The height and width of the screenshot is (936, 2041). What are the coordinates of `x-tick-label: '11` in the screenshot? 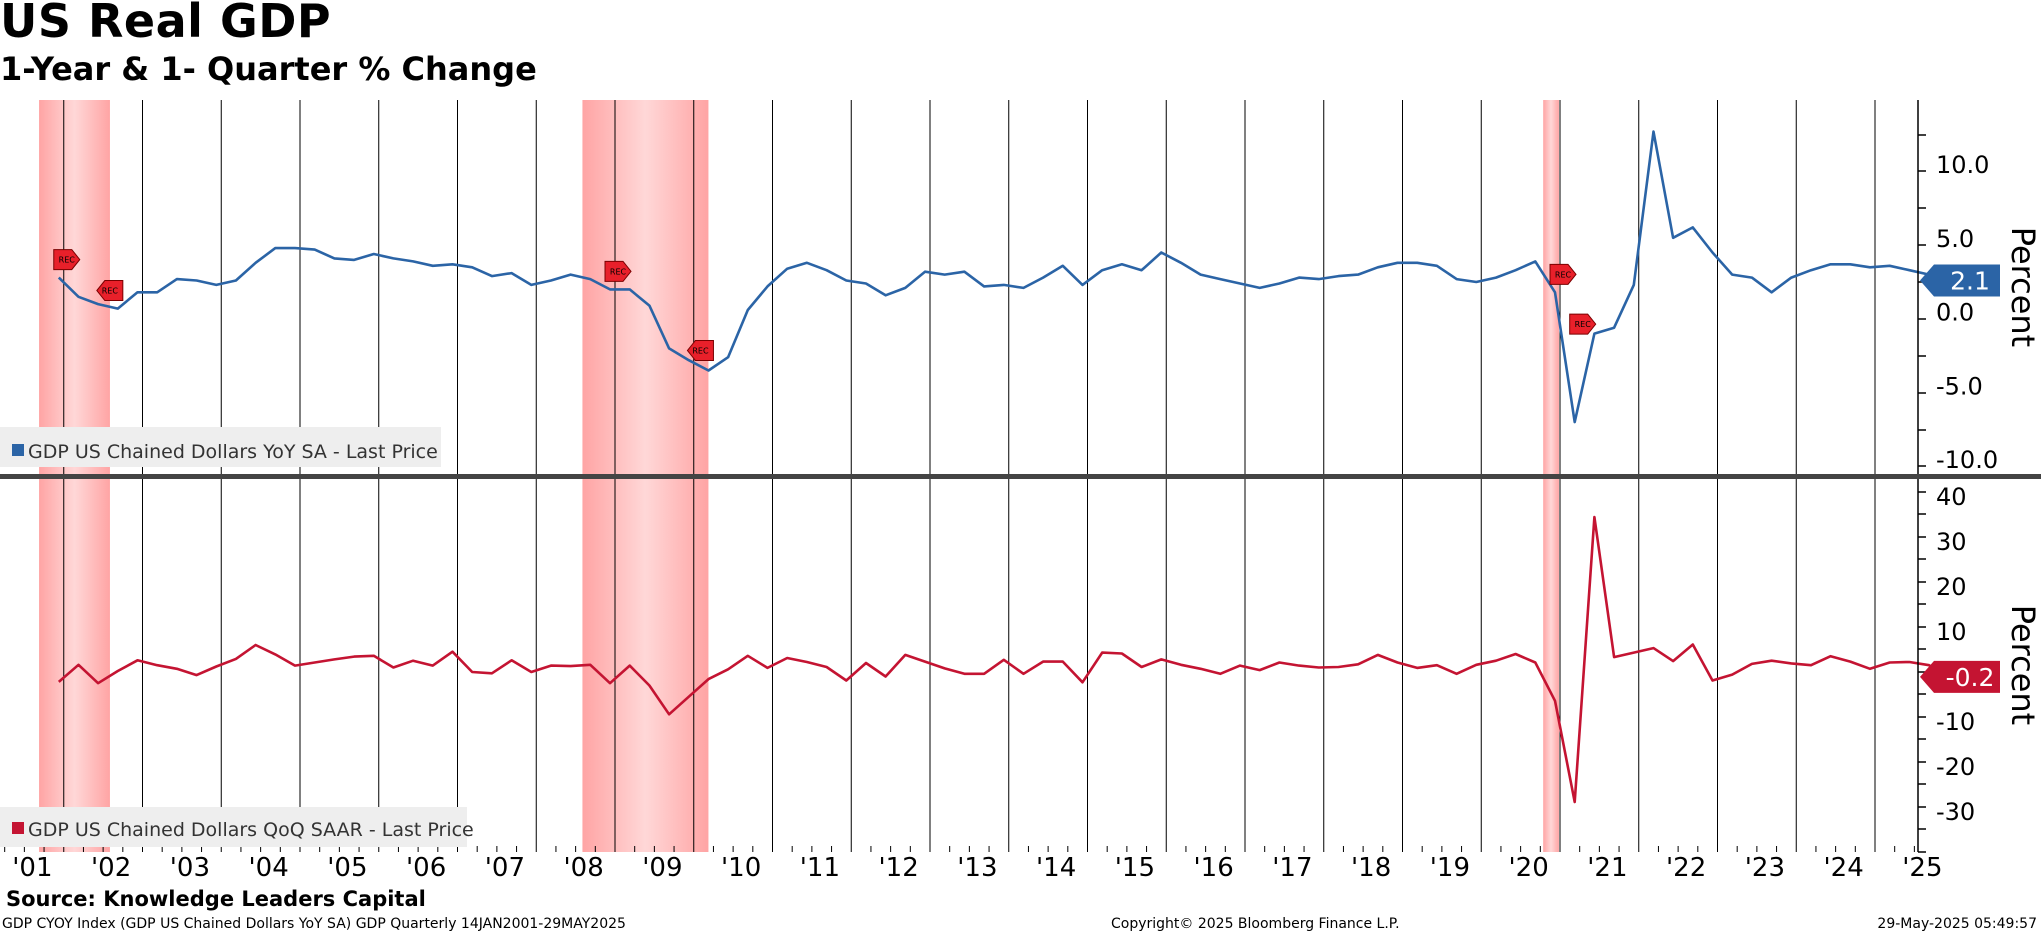 It's located at (820, 868).